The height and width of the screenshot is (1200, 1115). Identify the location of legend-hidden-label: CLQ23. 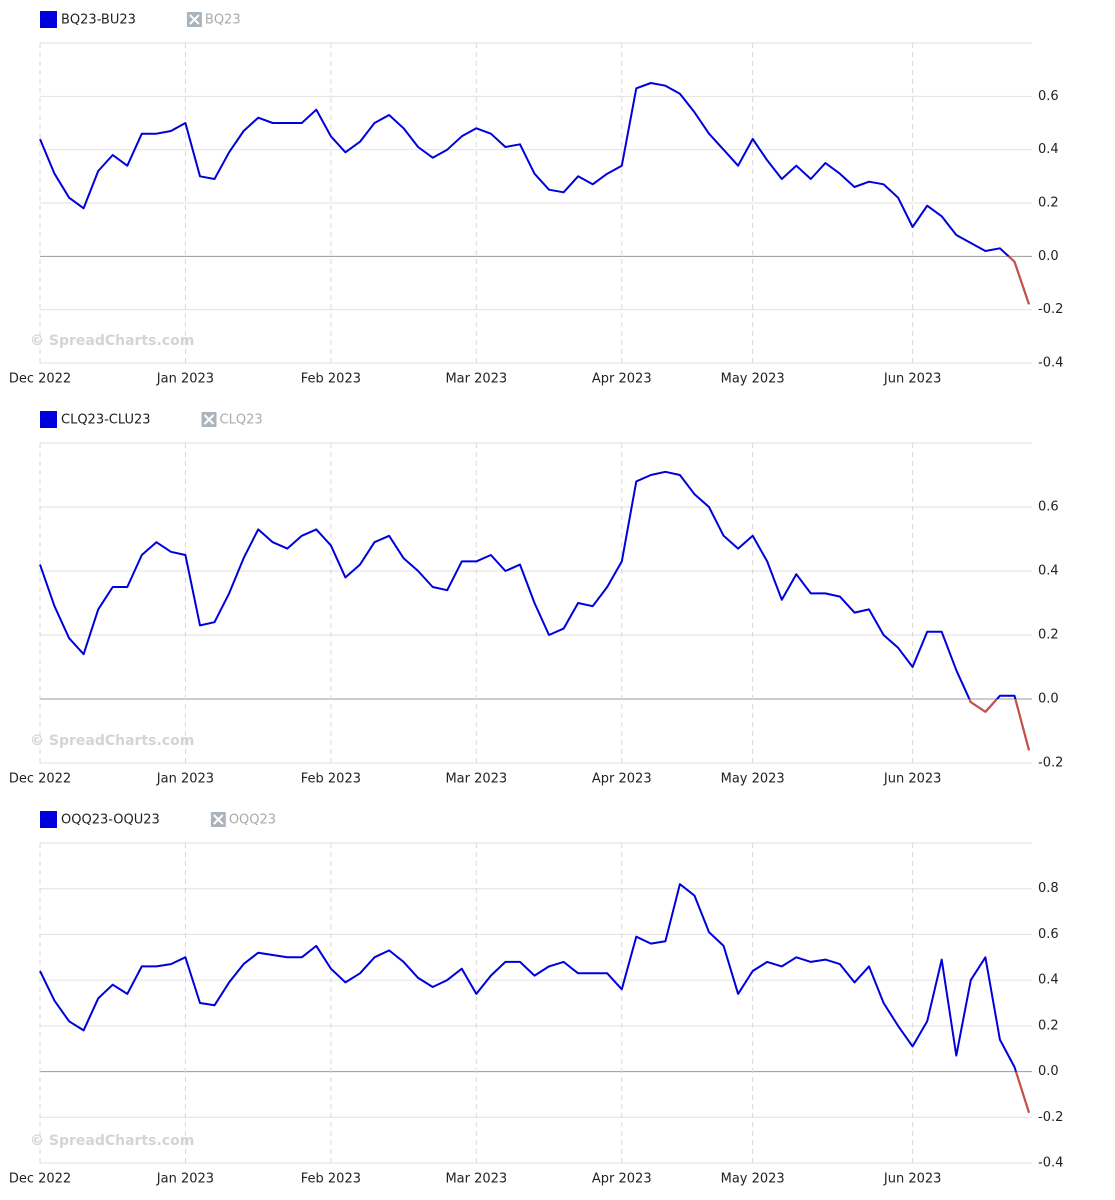
(241, 420).